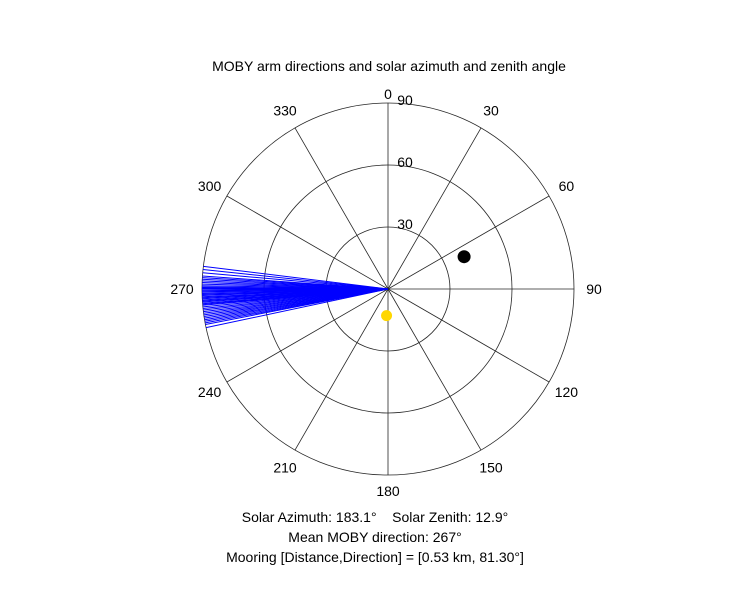  I want to click on sun-marker, so click(387, 316).